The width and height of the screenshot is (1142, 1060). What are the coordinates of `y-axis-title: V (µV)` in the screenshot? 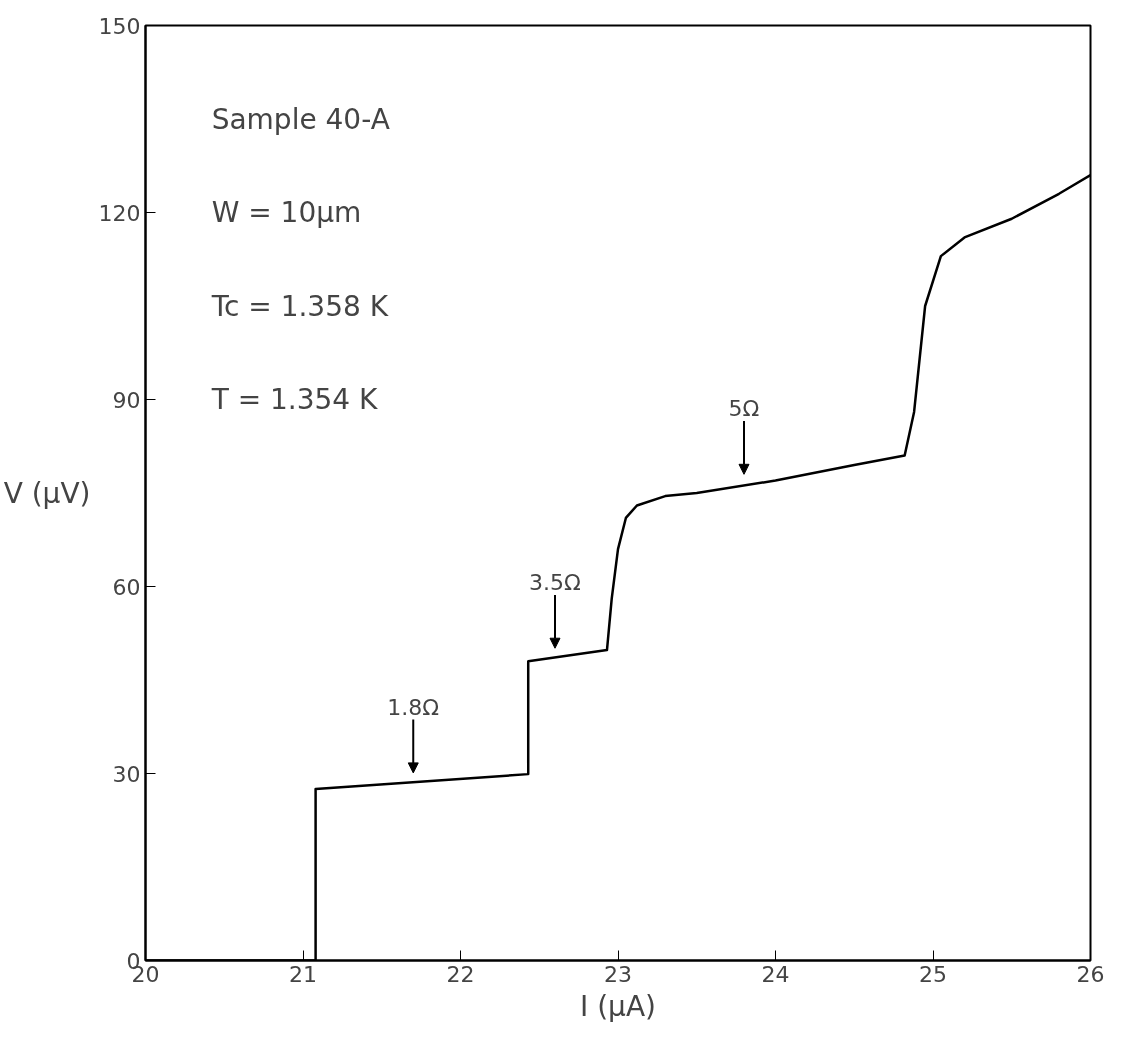 It's located at (47, 493).